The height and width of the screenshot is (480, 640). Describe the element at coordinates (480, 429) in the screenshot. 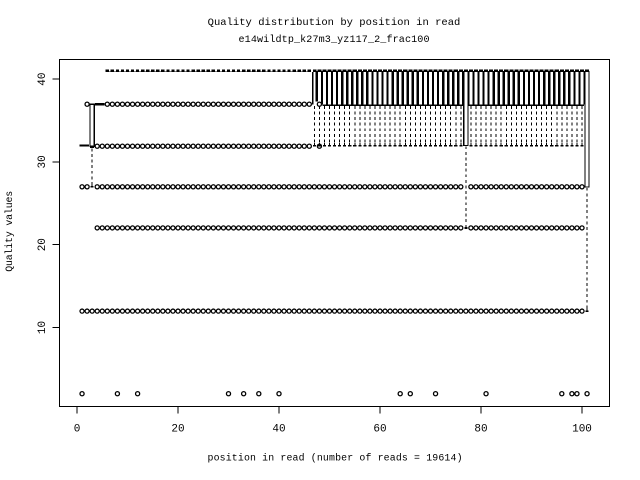

I see `svg-text: 80` at that location.